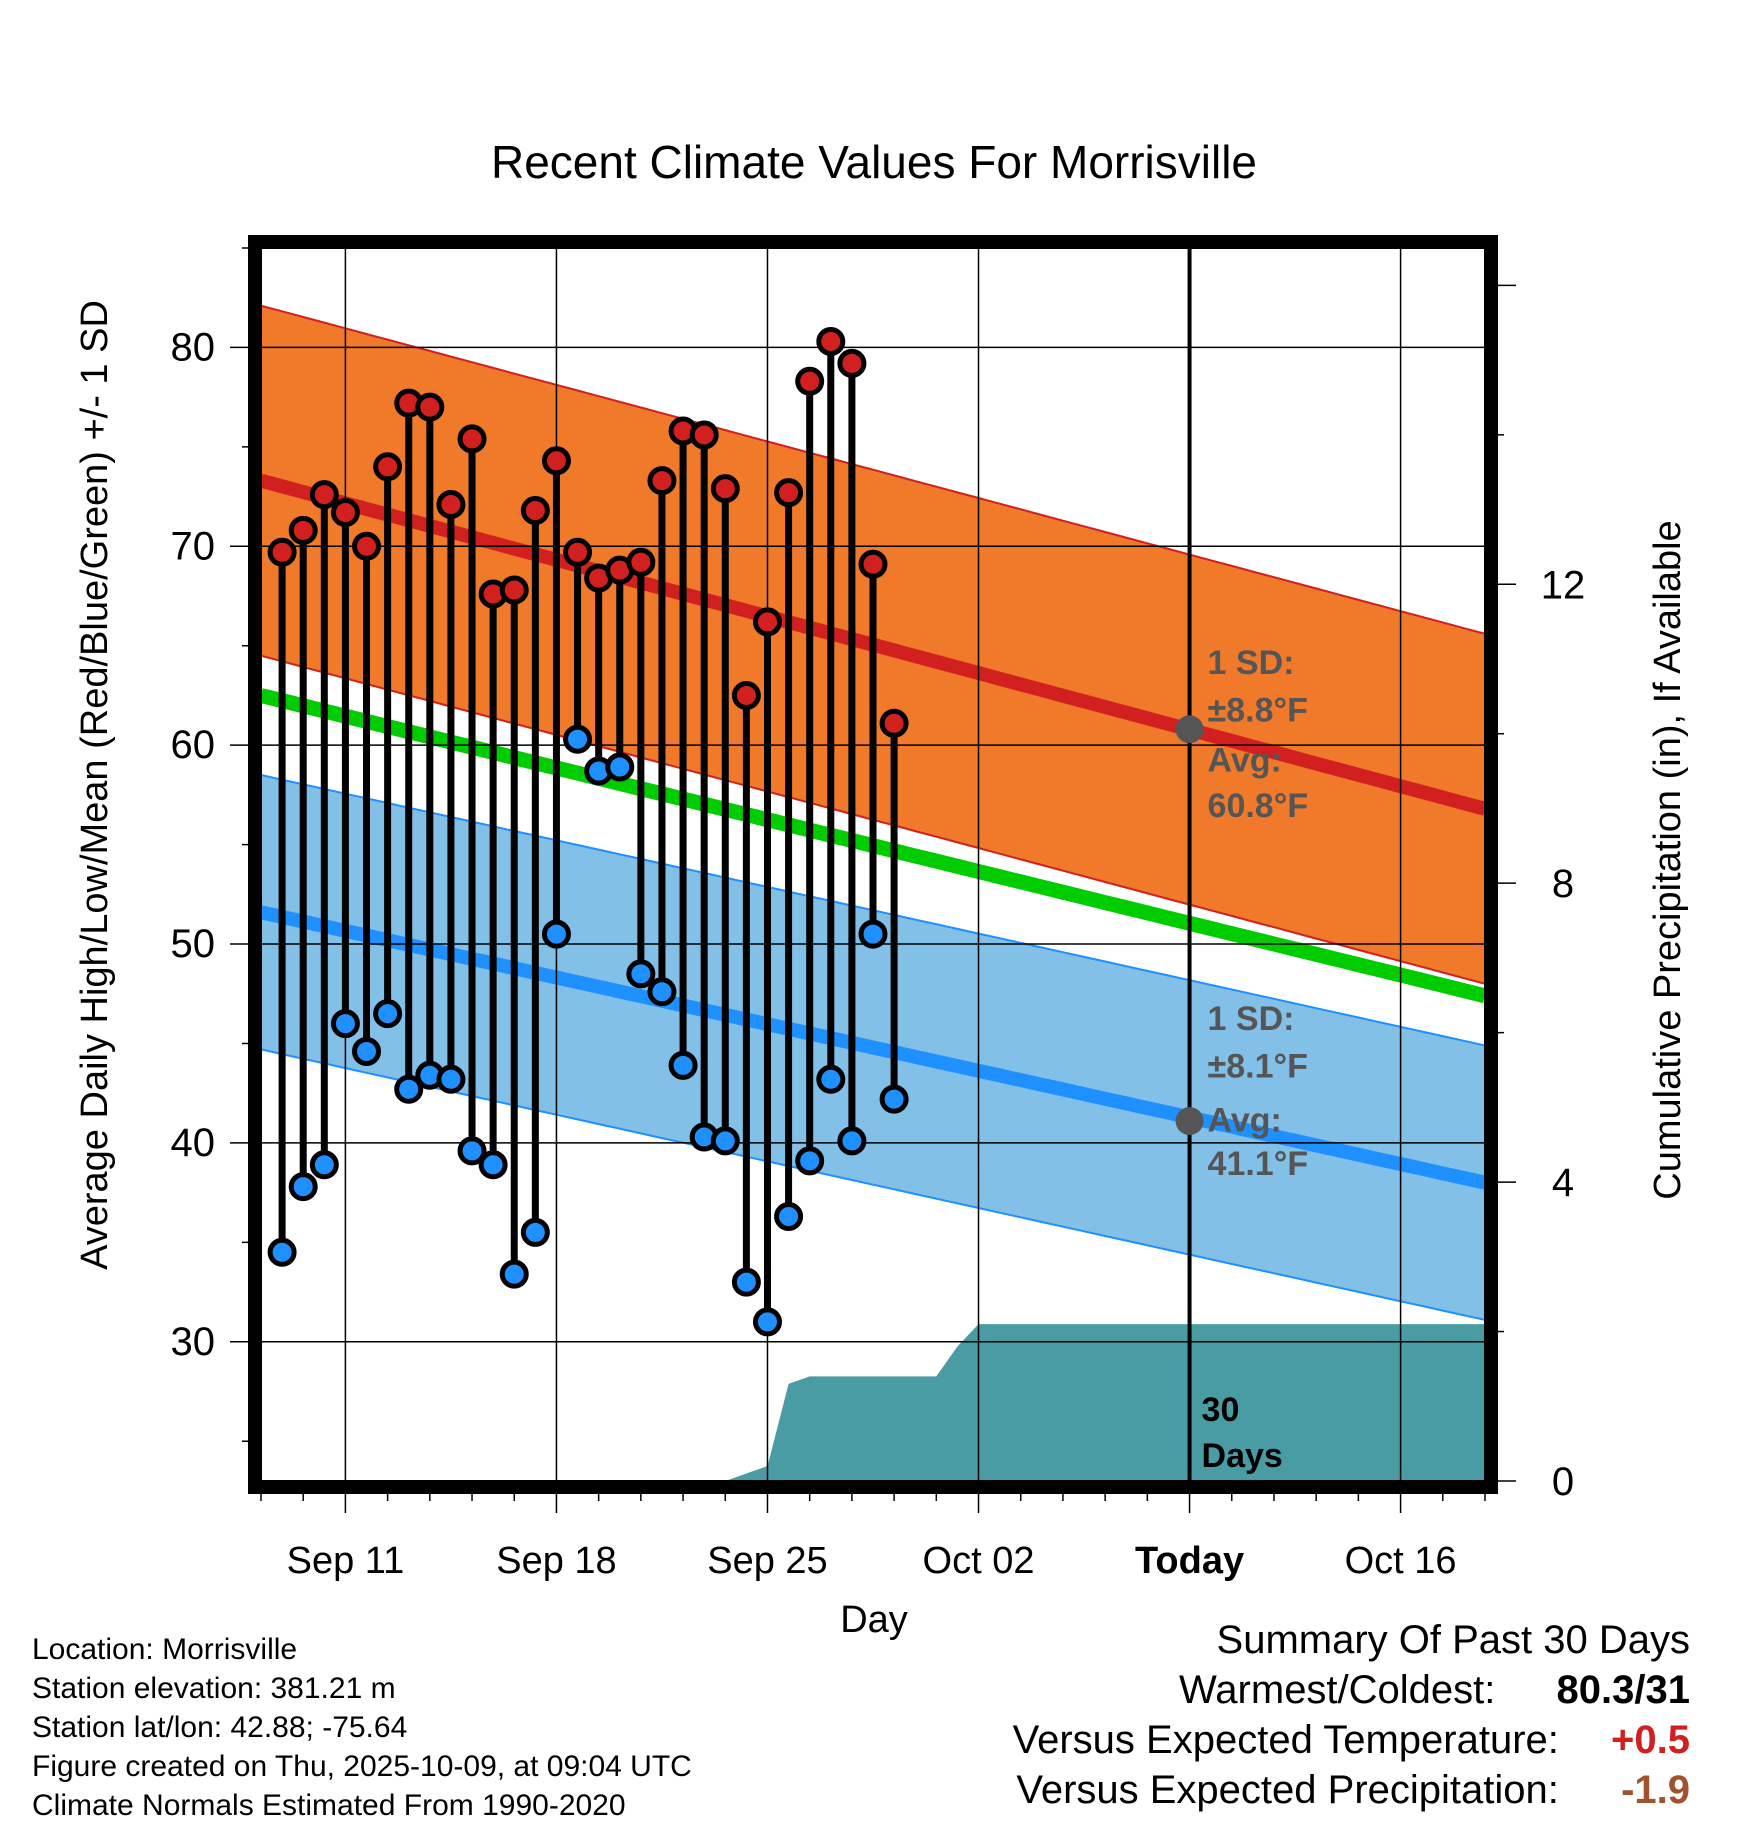 The width and height of the screenshot is (1748, 1828). Describe the element at coordinates (873, 469) in the screenshot. I see `high-sd-upper-edge` at that location.